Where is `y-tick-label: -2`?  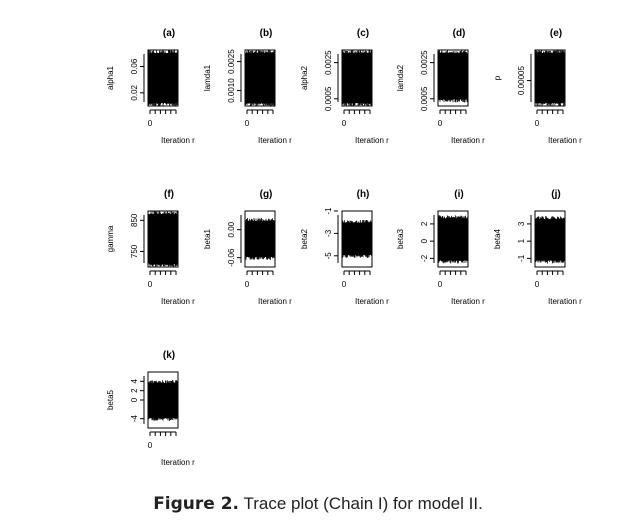 y-tick-label: -2 is located at coordinates (424, 258).